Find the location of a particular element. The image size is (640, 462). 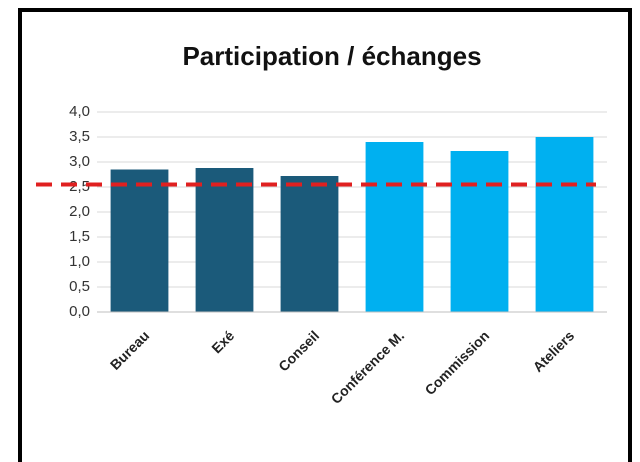

y-tick-label: 3,0 is located at coordinates (79, 161).